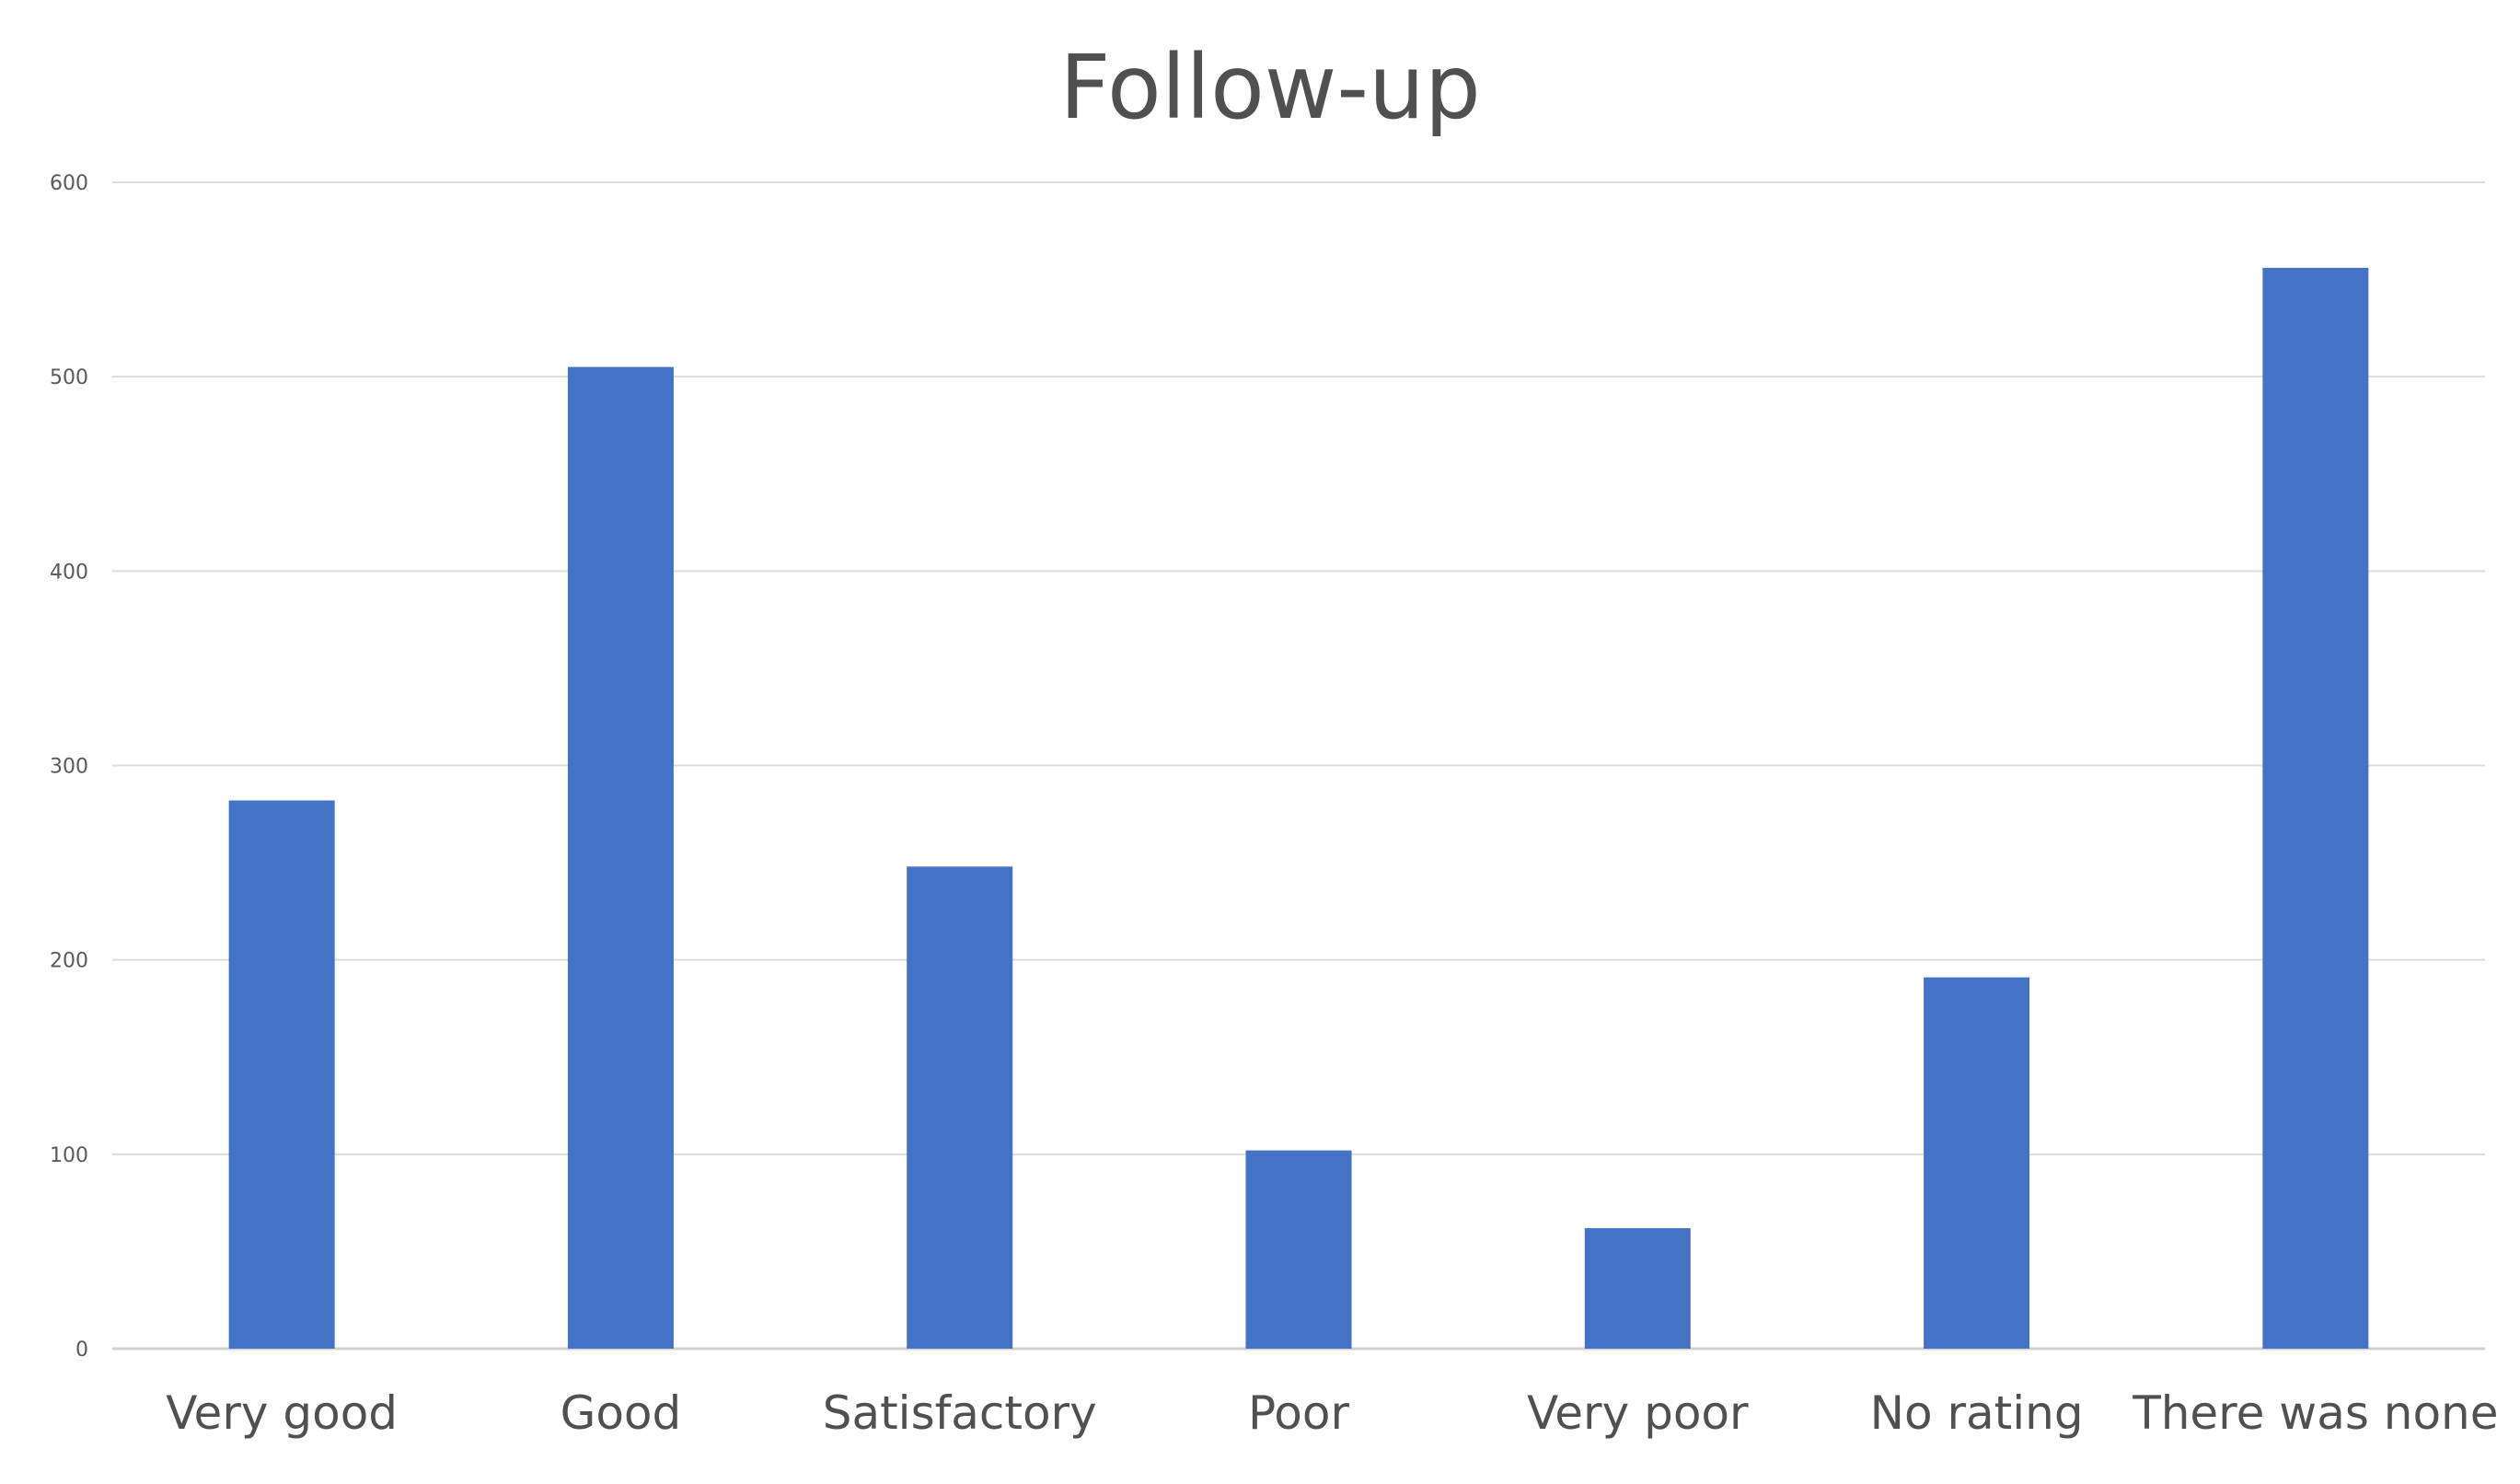 Image resolution: width=2520 pixels, height=1484 pixels. Describe the element at coordinates (282, 1413) in the screenshot. I see `x-tick-label: Very good` at that location.